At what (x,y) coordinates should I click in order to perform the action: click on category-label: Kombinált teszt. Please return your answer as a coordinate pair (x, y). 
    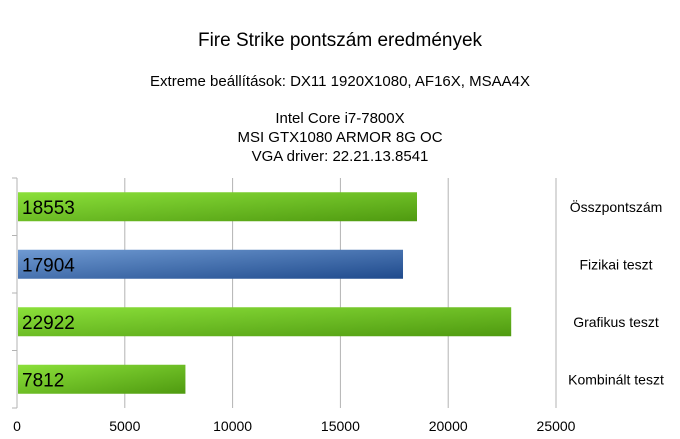
    Looking at the image, I should click on (616, 379).